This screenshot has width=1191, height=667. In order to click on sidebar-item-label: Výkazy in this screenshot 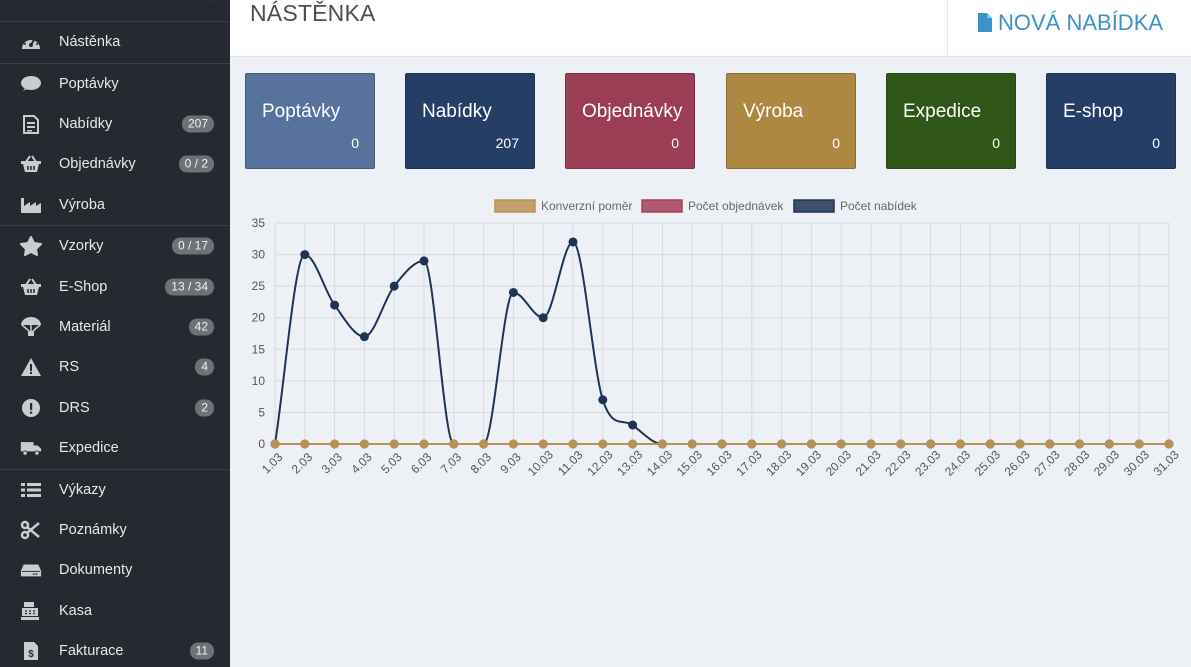, I will do `click(82, 490)`.